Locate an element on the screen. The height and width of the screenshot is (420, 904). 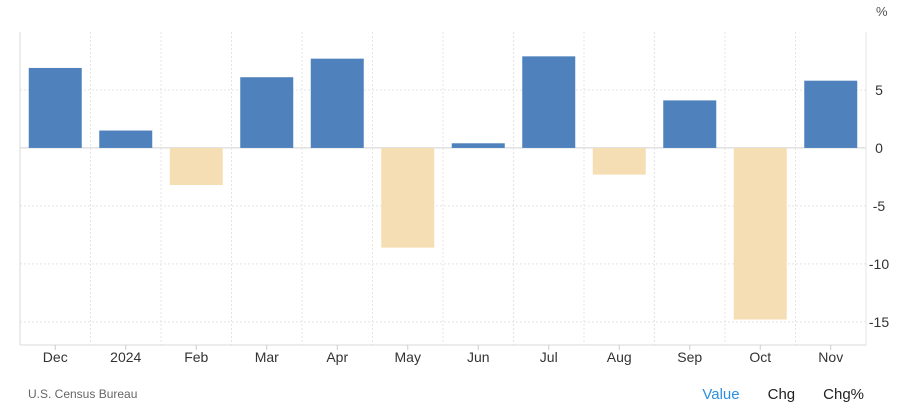
y-unit-label: % is located at coordinates (882, 11).